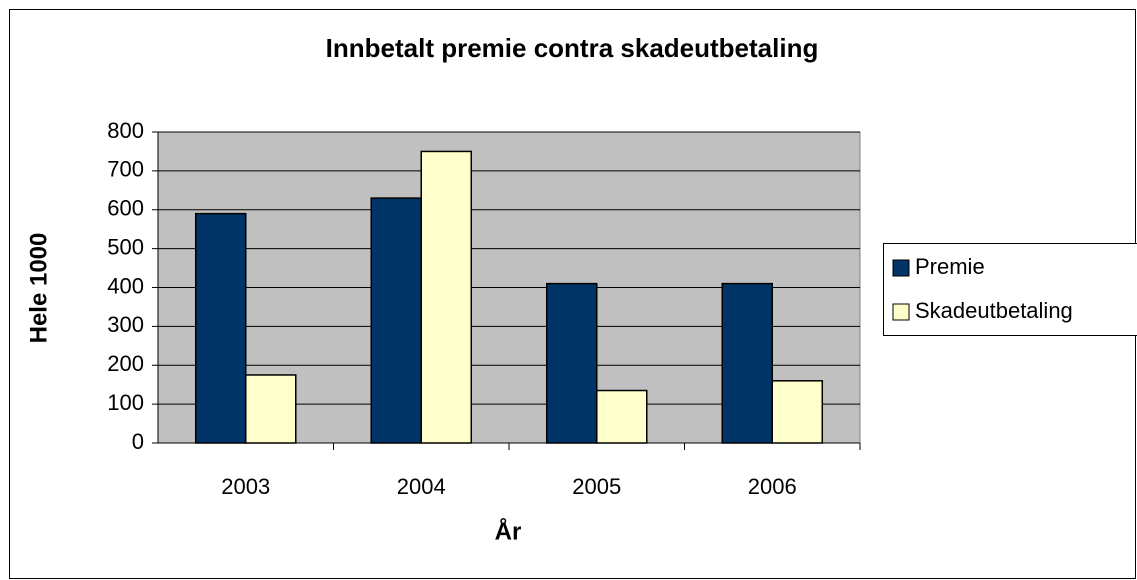 The image size is (1137, 580). Describe the element at coordinates (138, 441) in the screenshot. I see `y-tick-label: 0` at that location.